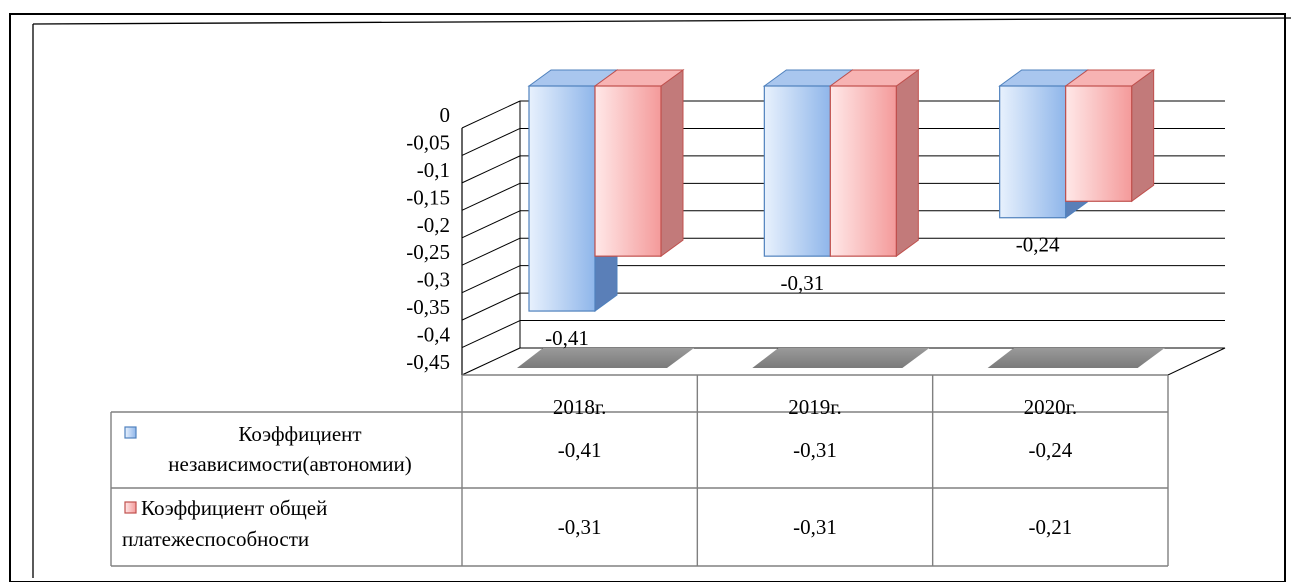 Image resolution: width=1291 pixels, height=587 pixels. Describe the element at coordinates (428, 252) in the screenshot. I see `y-tick-label: -0,25` at that location.